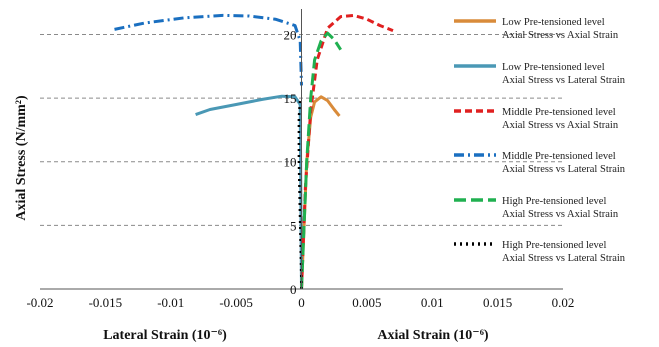 The image size is (659, 347). What do you see at coordinates (290, 34) in the screenshot?
I see `y-tick-label: 20` at bounding box center [290, 34].